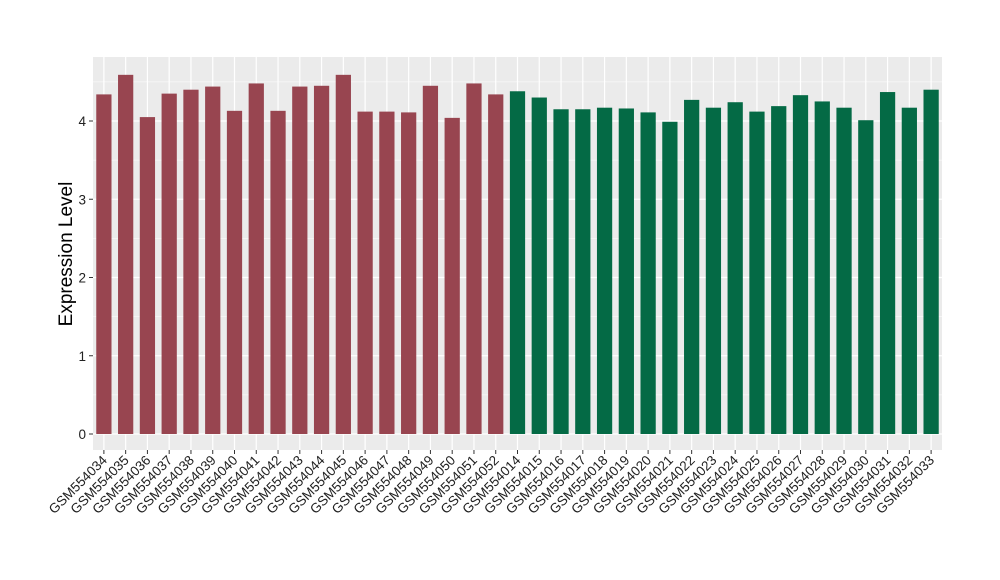 The width and height of the screenshot is (1000, 580). What do you see at coordinates (822, 267) in the screenshot?
I see `bar-GSM554028` at bounding box center [822, 267].